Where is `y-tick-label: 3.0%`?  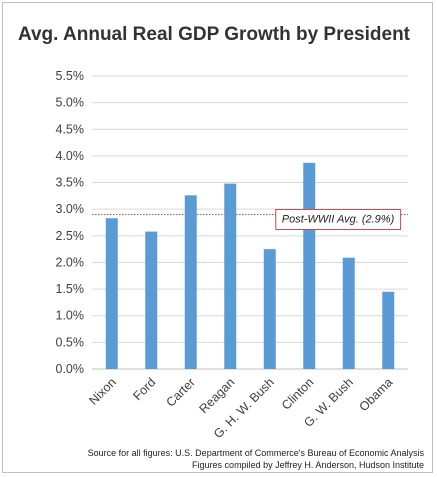
y-tick-label: 3.0% is located at coordinates (70, 209).